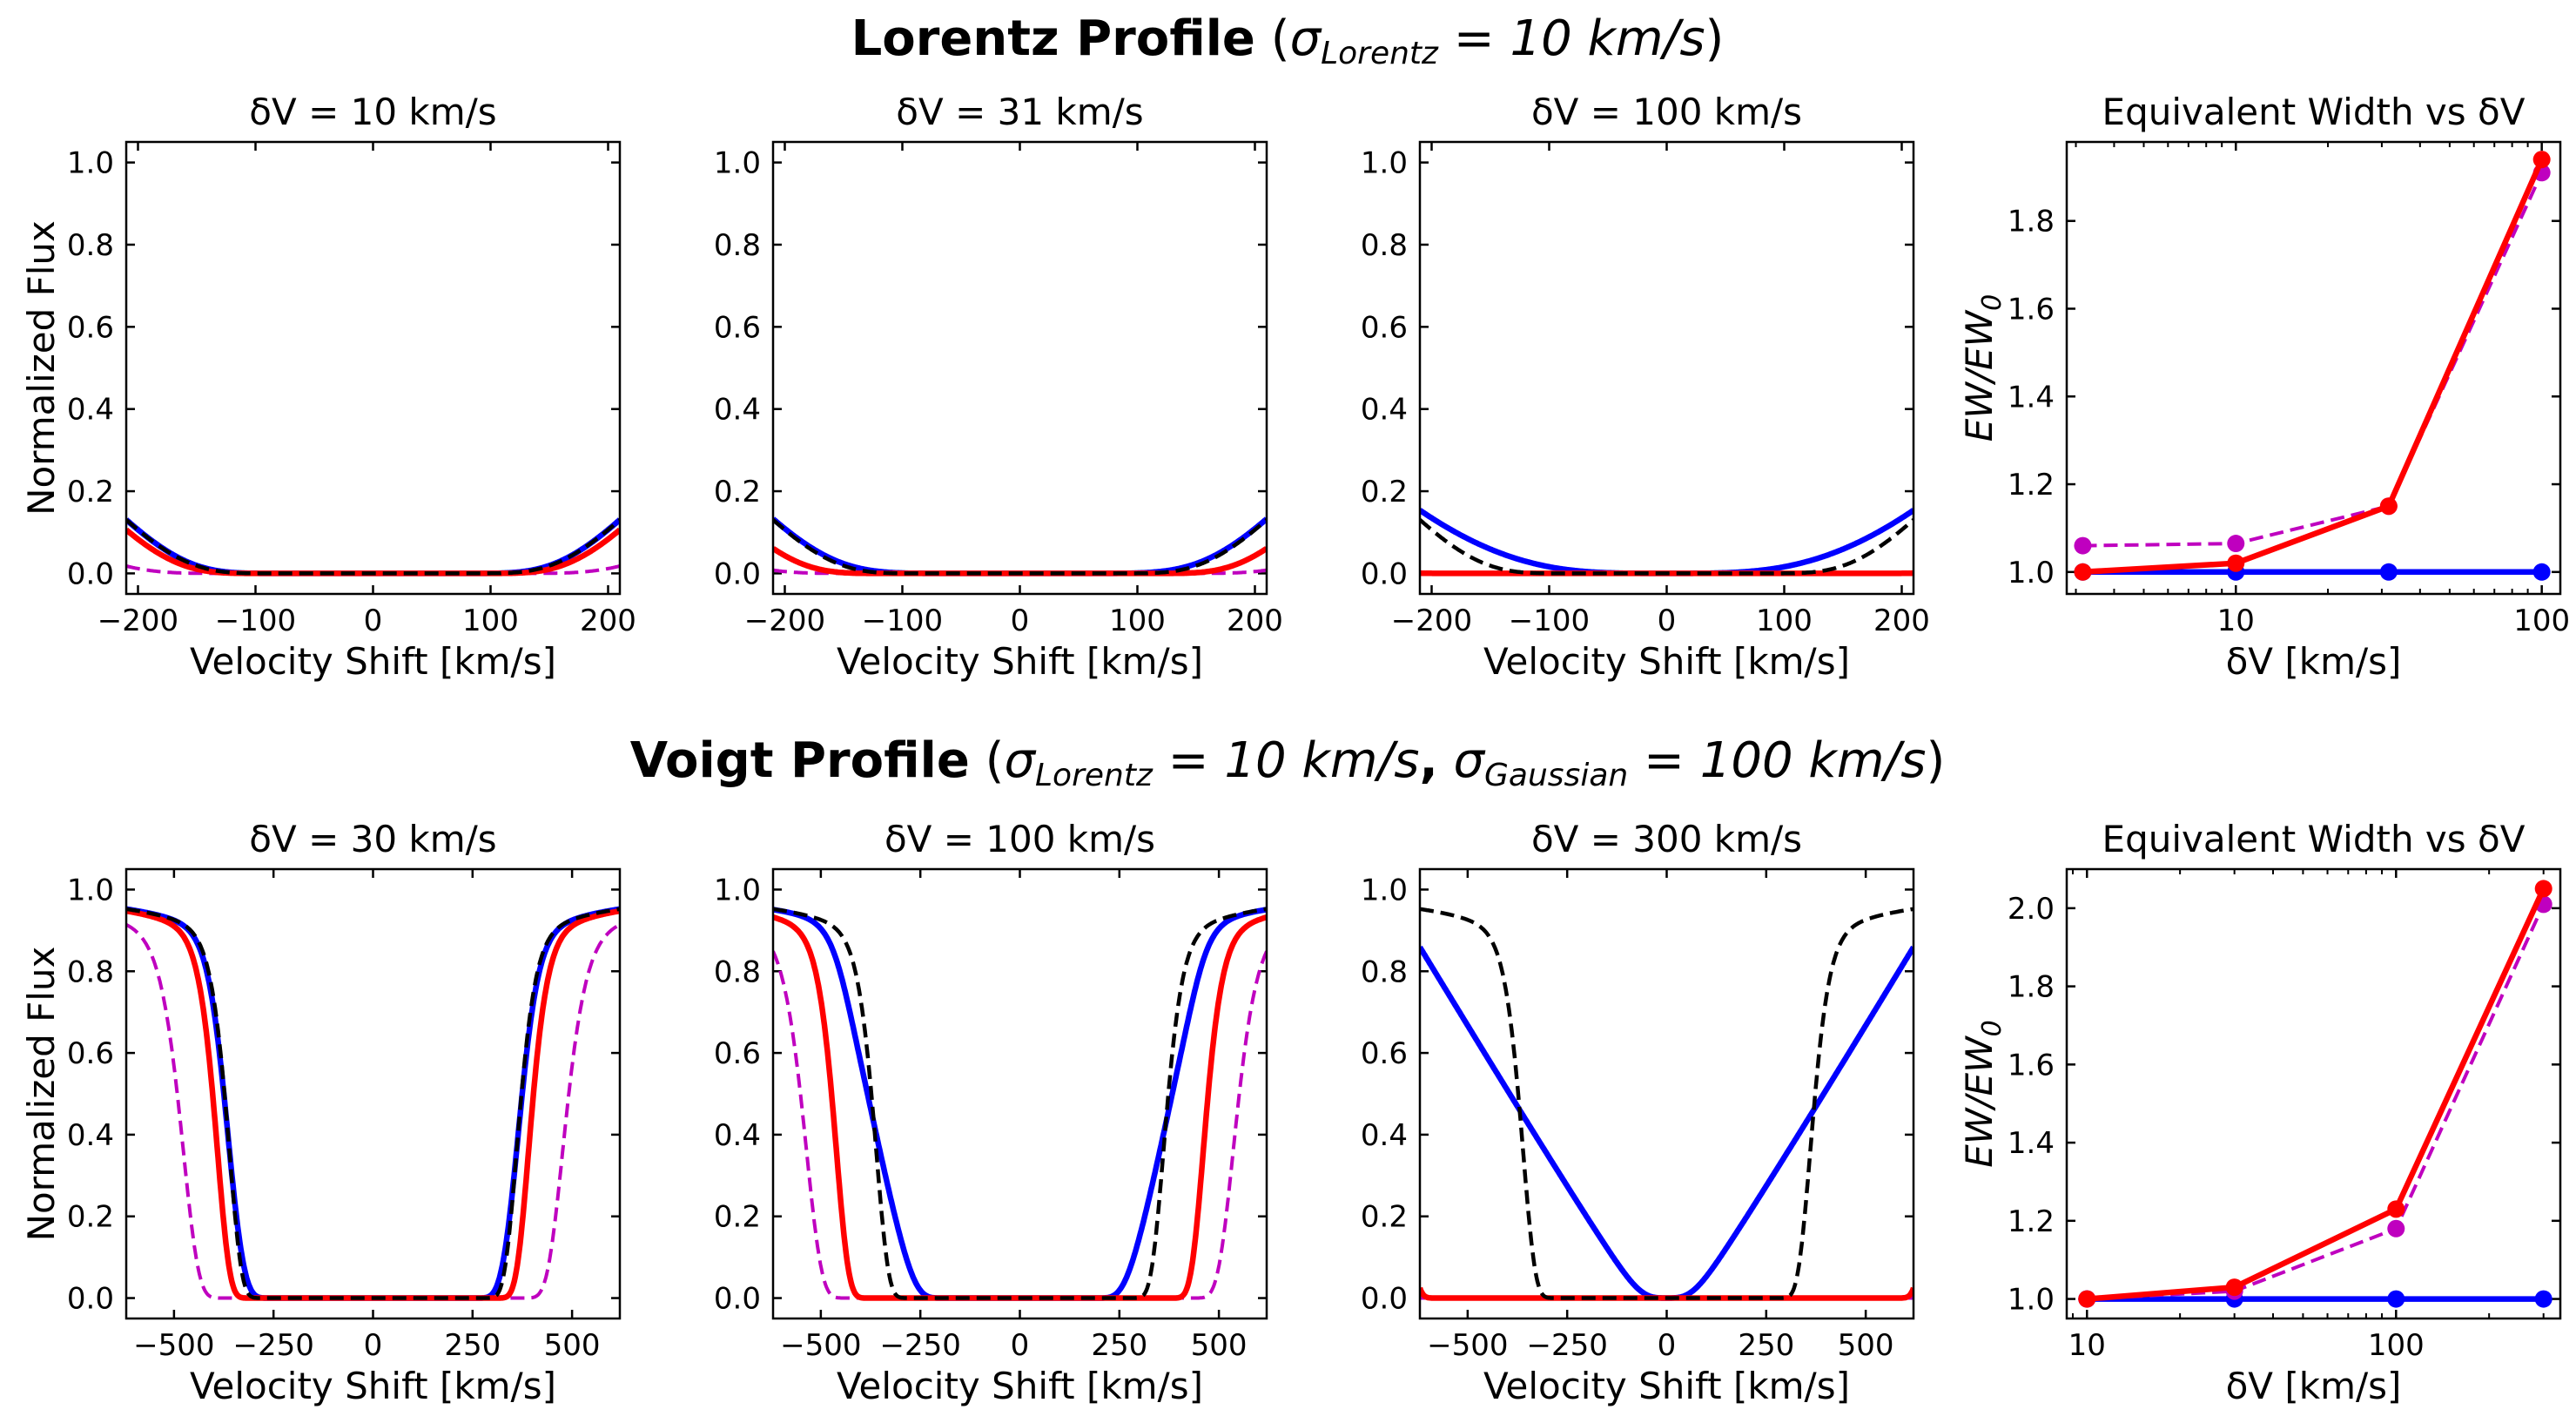  What do you see at coordinates (1219, 1345) in the screenshot?
I see `x-tick-label: 500` at bounding box center [1219, 1345].